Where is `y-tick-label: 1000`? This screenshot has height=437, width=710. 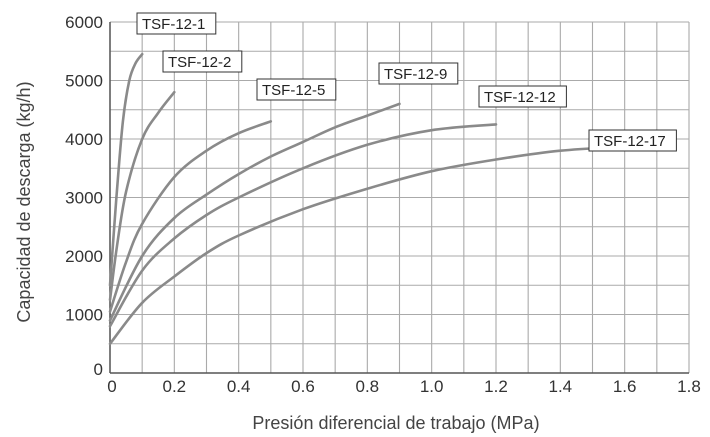 y-tick-label: 1000 is located at coordinates (84, 315).